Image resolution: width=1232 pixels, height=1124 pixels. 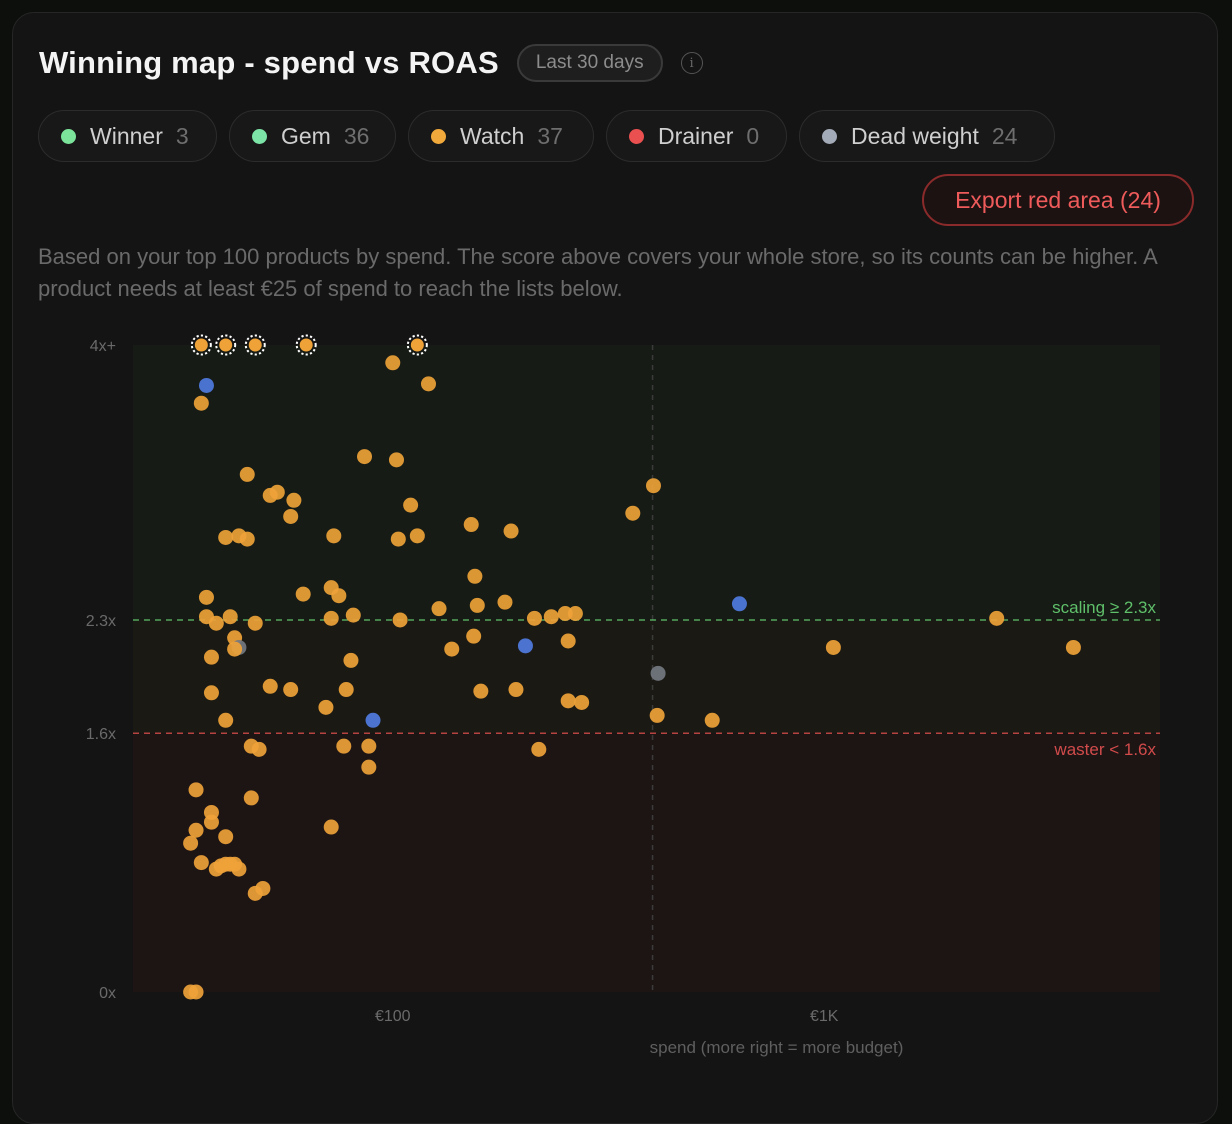 I want to click on watch-dot-icon, so click(x=438, y=136).